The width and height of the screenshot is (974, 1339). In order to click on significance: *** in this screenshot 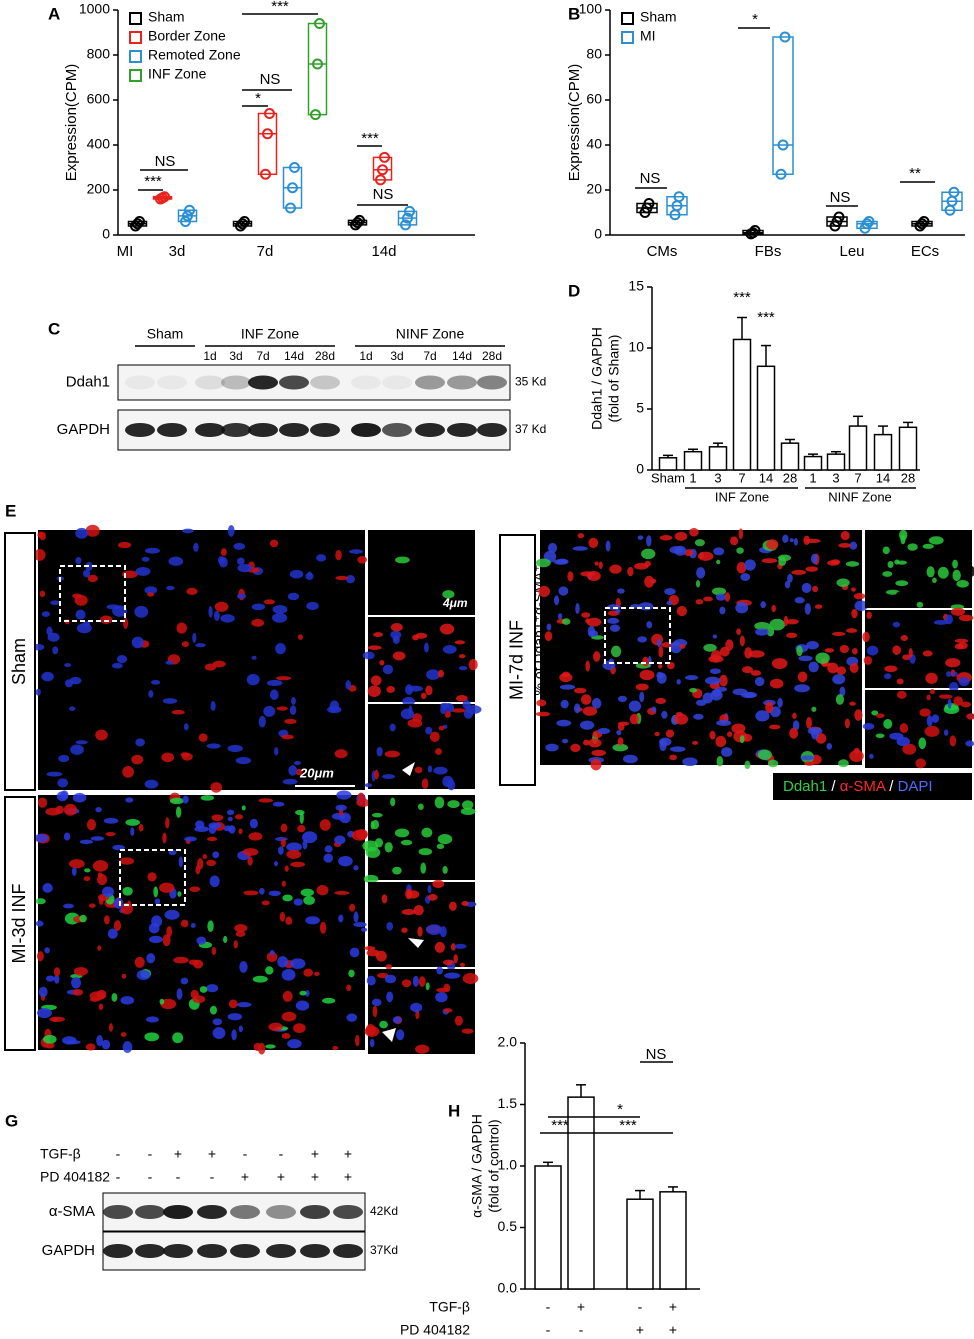, I will do `click(280, 7)`.